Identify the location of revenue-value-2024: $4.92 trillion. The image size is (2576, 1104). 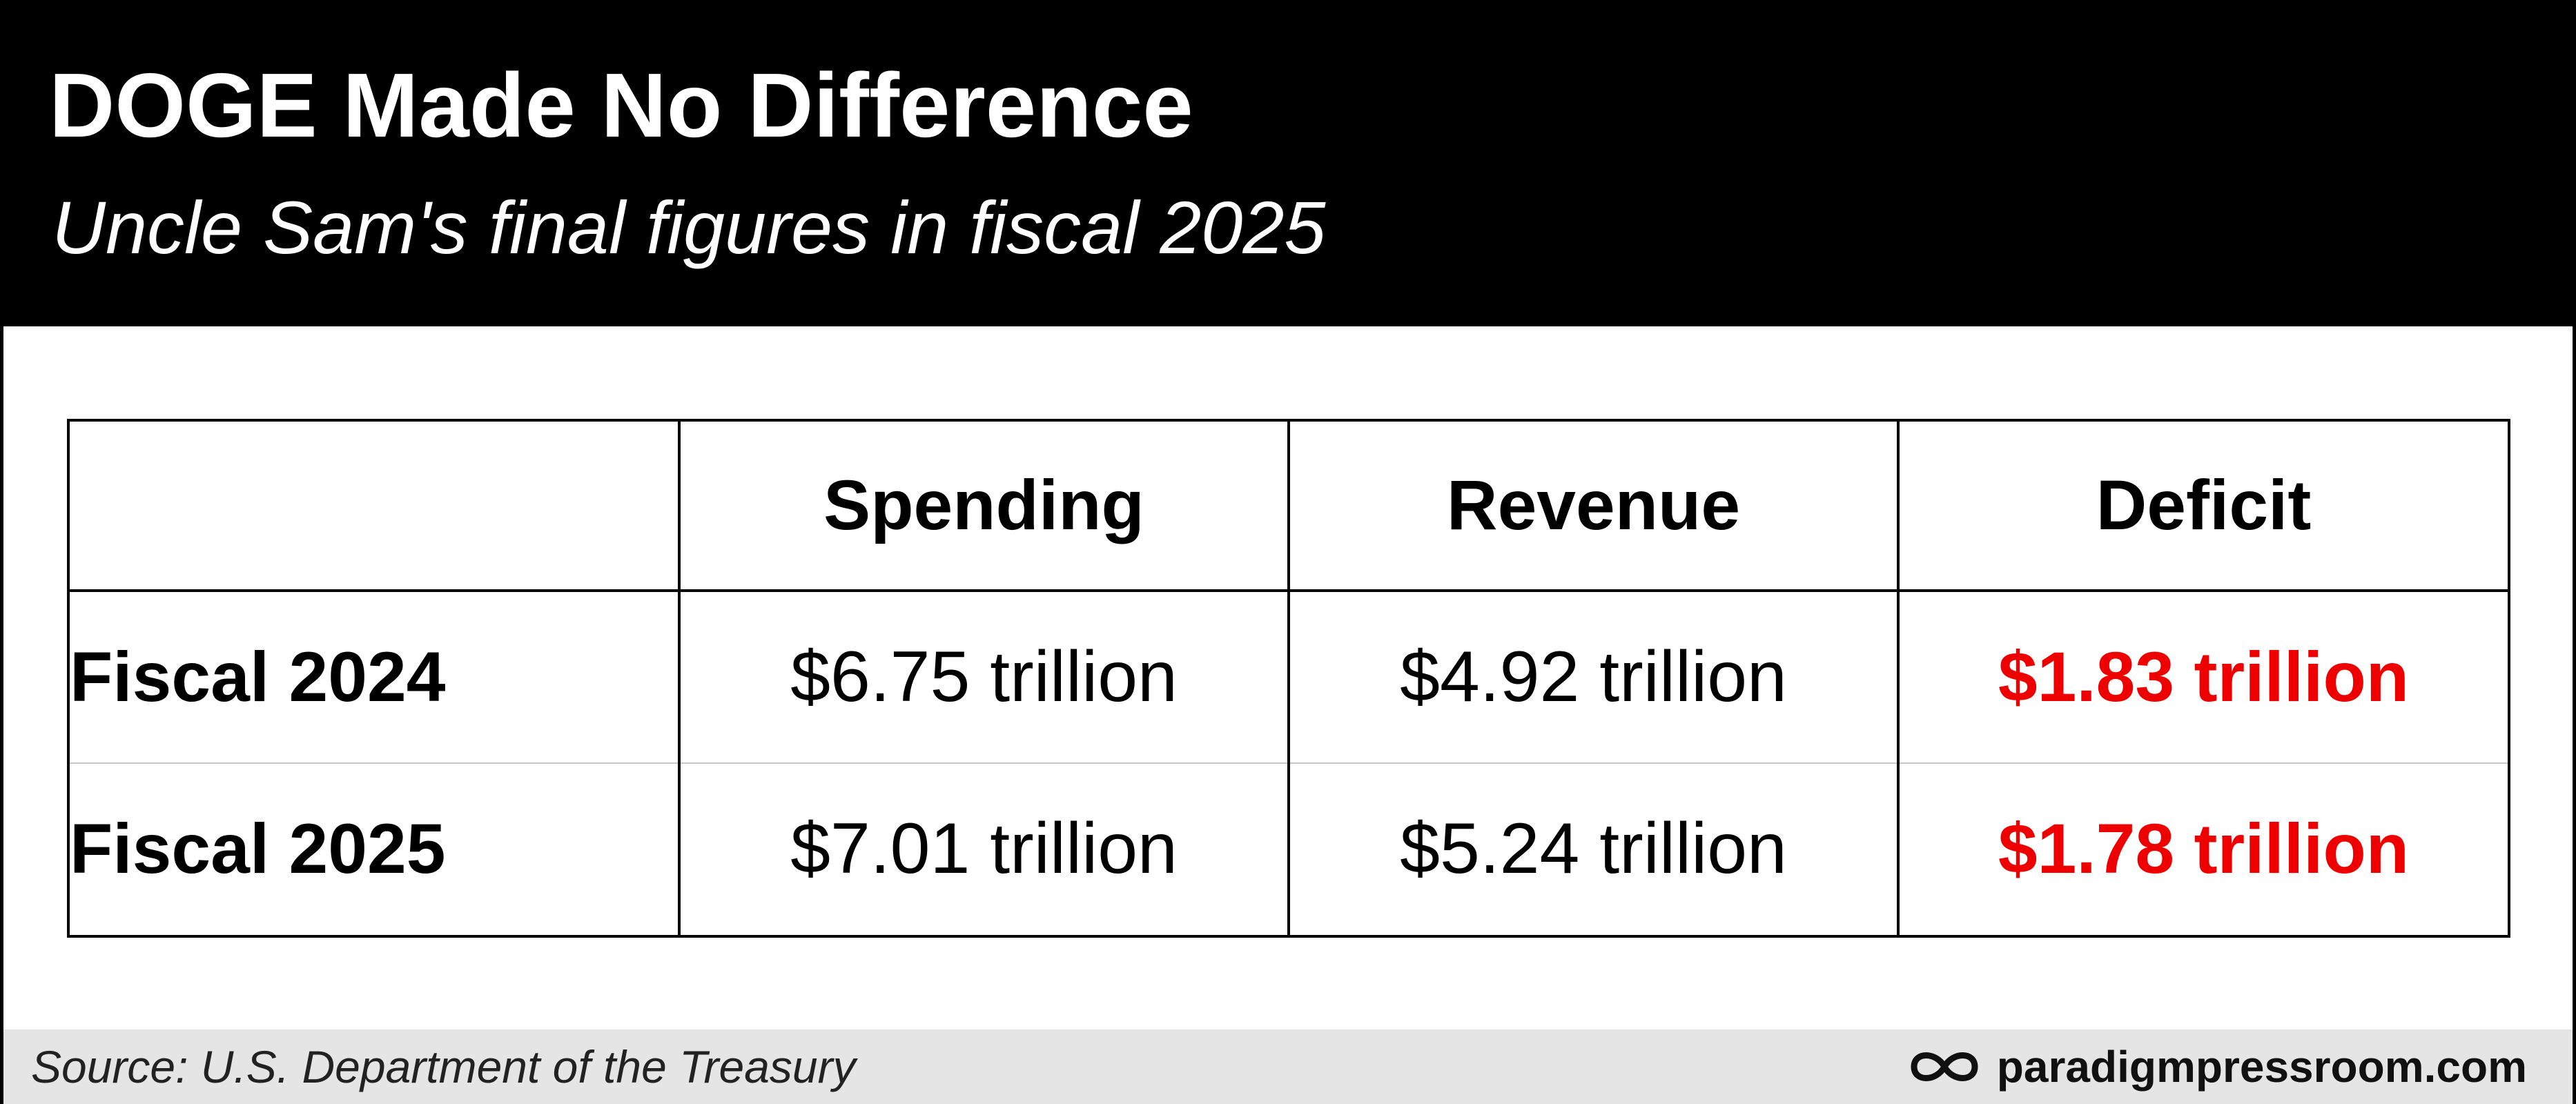
(1594, 677).